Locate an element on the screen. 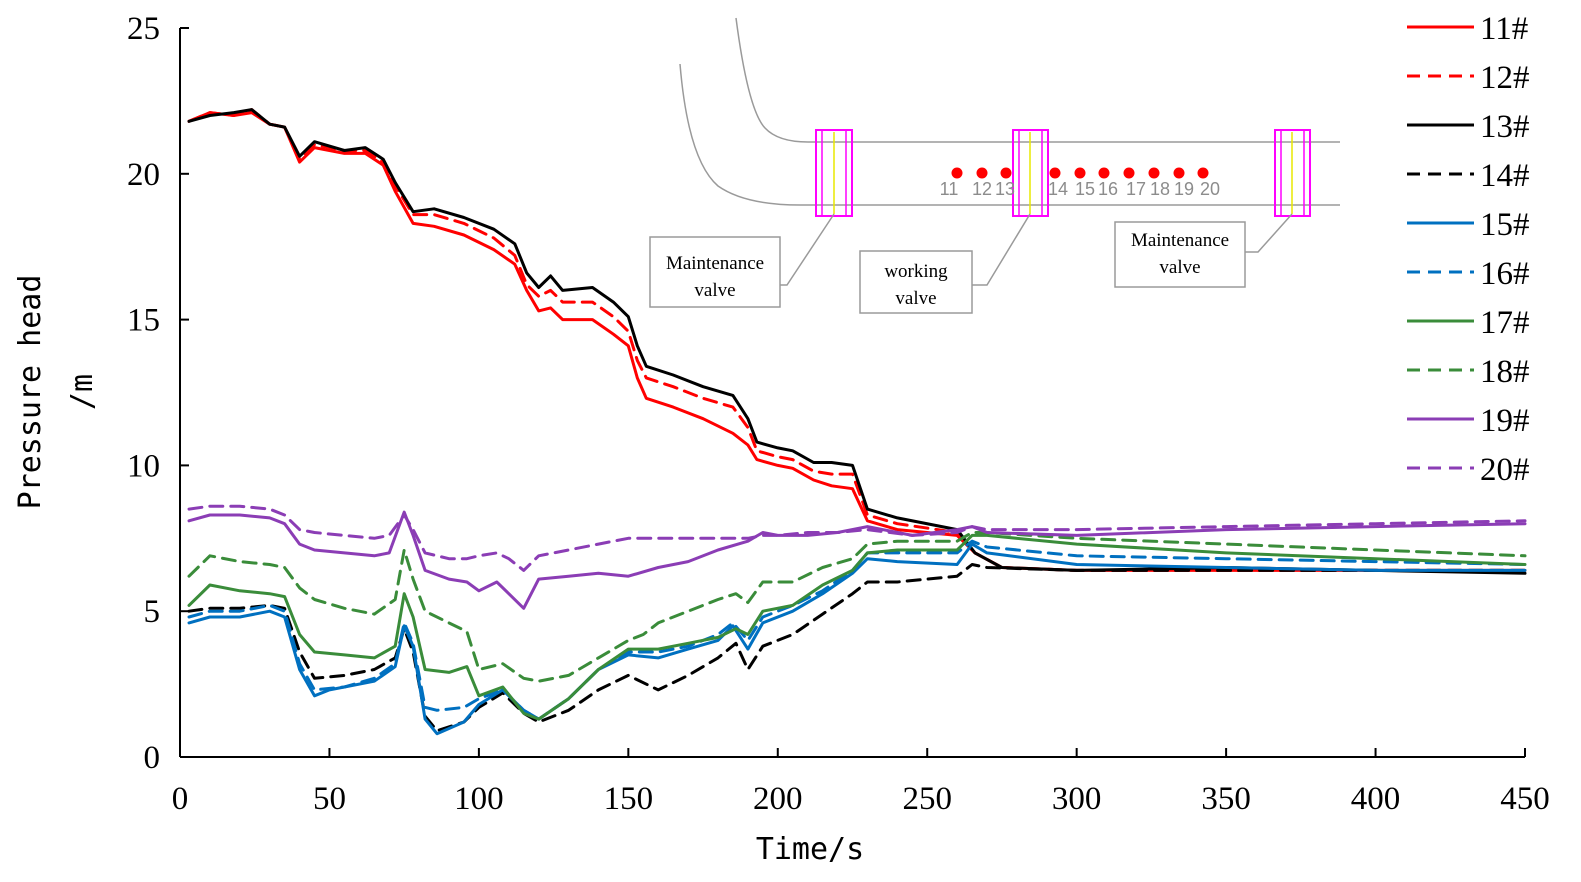  callout-working-valve: working valve is located at coordinates (945, 263).